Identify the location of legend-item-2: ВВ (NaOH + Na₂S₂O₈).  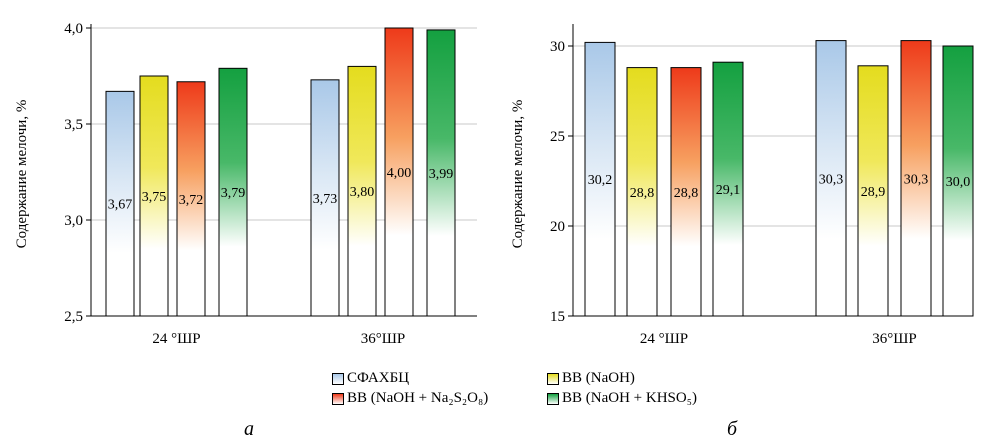
(410, 398).